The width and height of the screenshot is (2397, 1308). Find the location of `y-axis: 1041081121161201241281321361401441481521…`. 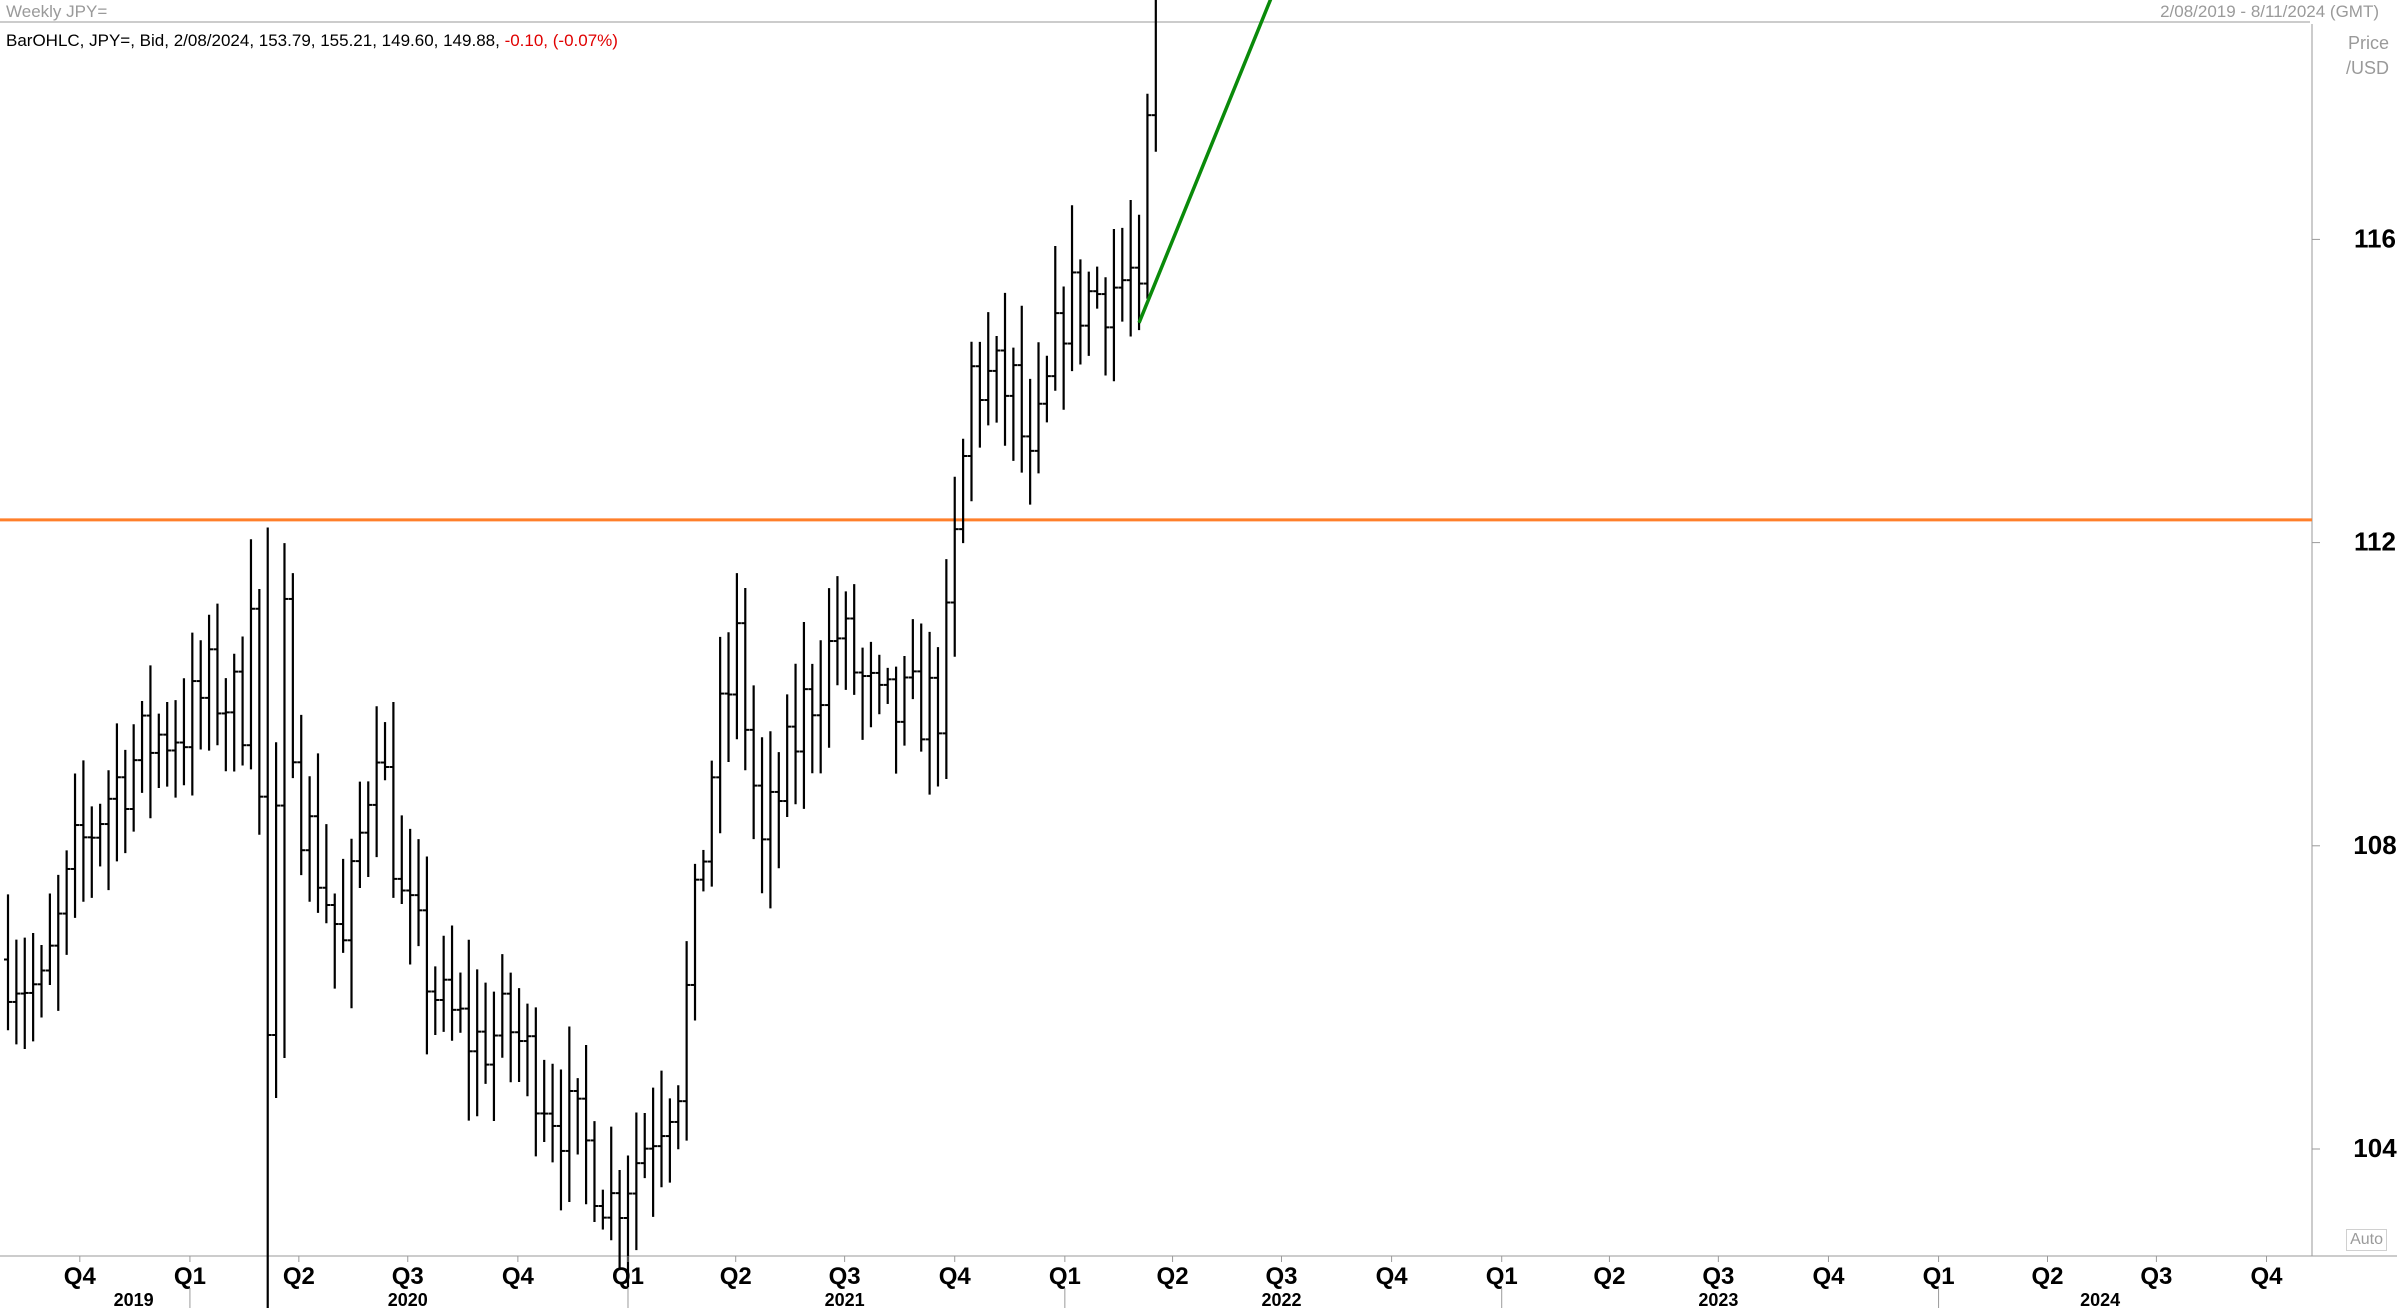

y-axis: 1041081121161201241281321361401441481521… is located at coordinates (2354, 693).